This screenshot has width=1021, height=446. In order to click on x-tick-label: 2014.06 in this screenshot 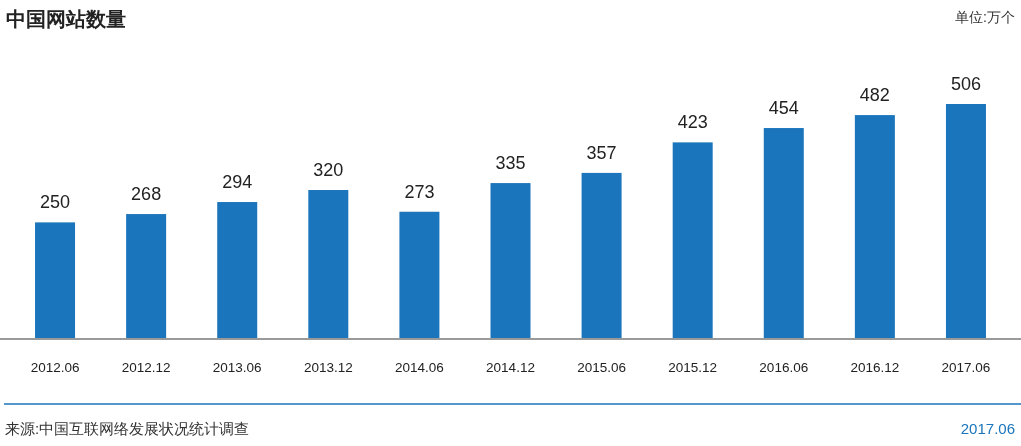, I will do `click(419, 367)`.